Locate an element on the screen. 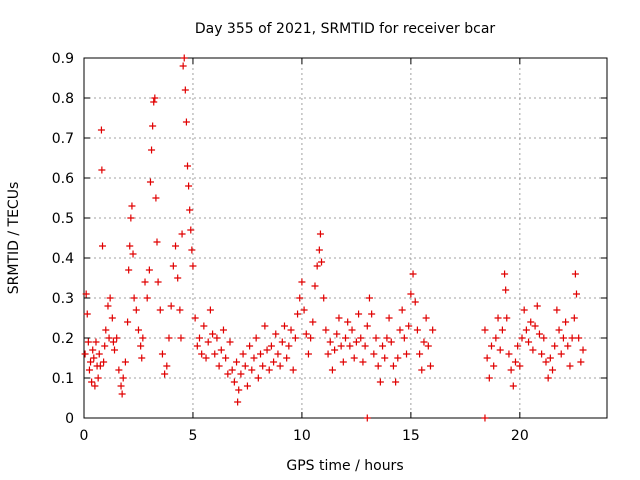 This screenshot has height=480, width=640. x-tick-label: 5 is located at coordinates (192, 436).